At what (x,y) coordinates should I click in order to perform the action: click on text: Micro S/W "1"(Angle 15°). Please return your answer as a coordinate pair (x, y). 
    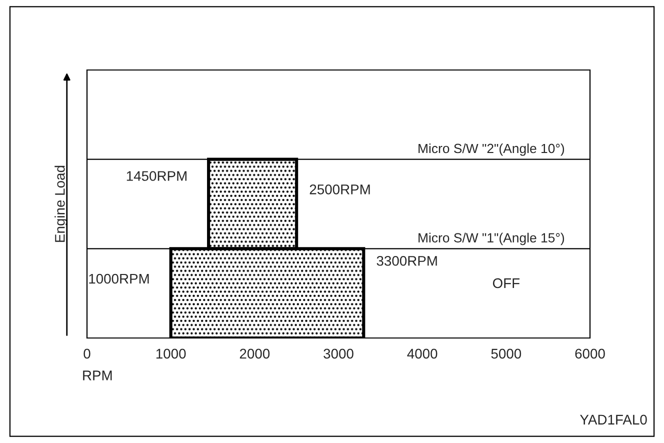
    Looking at the image, I should click on (491, 239).